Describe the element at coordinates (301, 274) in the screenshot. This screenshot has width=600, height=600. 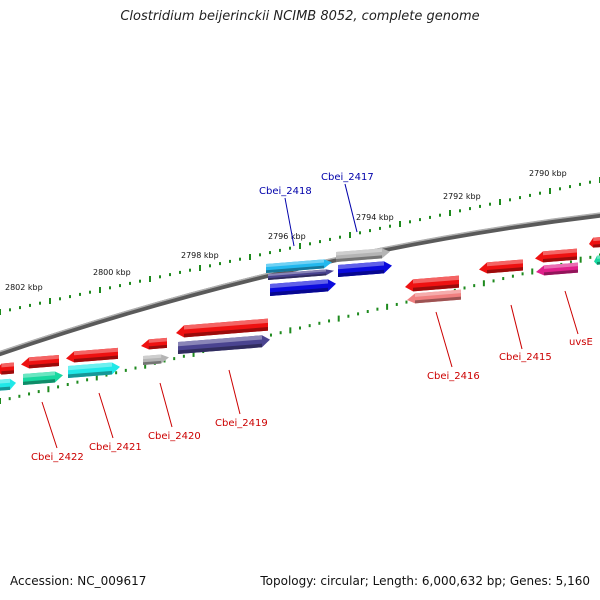
I see `gene-cbei-2418-cds` at that location.